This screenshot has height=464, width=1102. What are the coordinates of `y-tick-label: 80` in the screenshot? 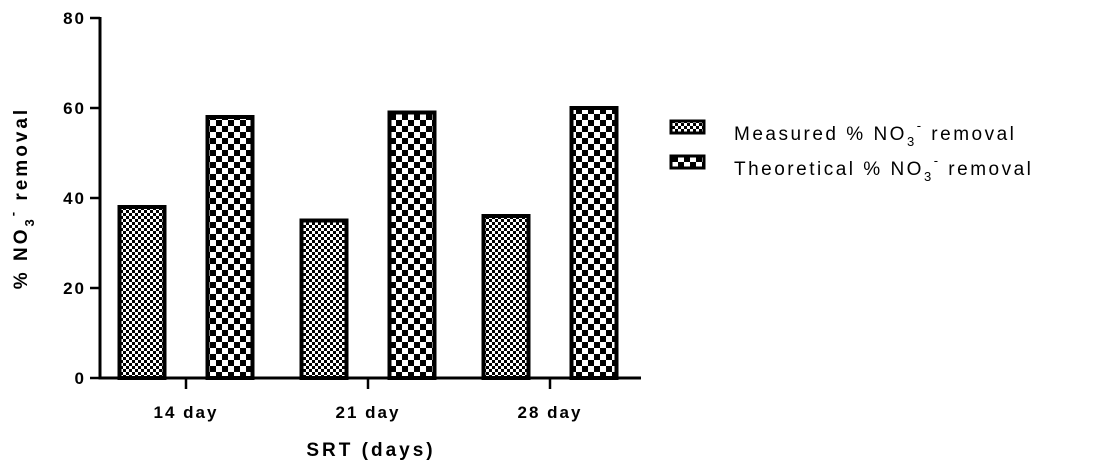 It's located at (74, 18).